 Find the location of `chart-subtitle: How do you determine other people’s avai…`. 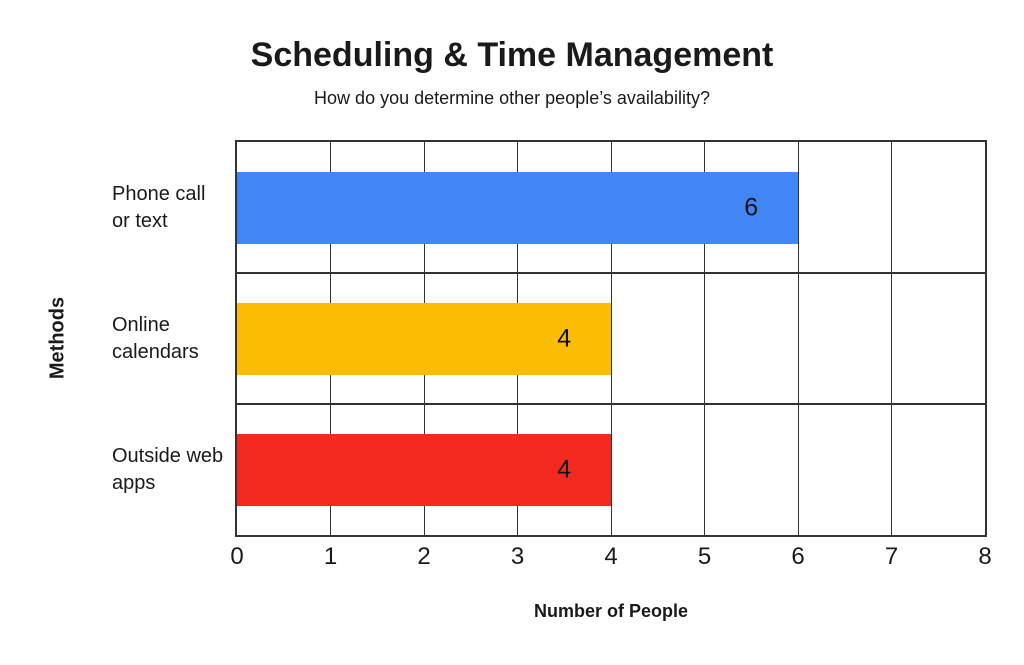

chart-subtitle: How do you determine other people’s avai… is located at coordinates (512, 98).